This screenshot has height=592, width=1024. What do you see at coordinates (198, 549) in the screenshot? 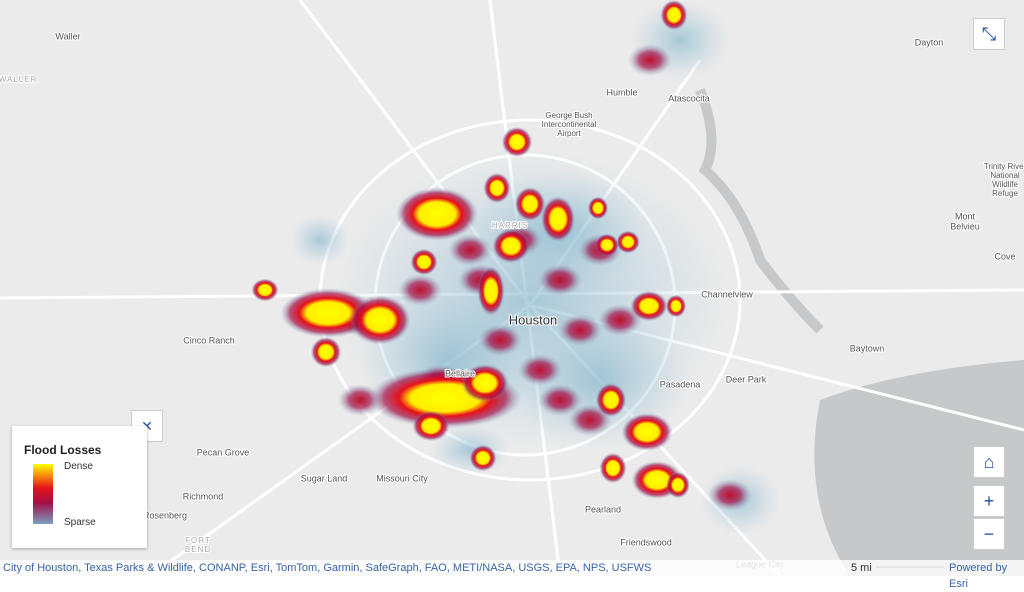
I see `place-label: BEND` at bounding box center [198, 549].